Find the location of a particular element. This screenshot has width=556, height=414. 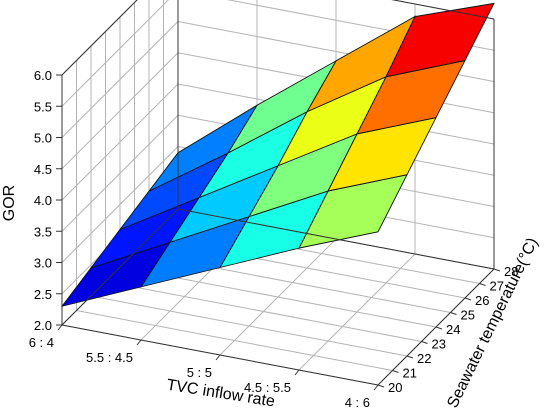

z-tick-label: 6.0 is located at coordinates (43, 75).